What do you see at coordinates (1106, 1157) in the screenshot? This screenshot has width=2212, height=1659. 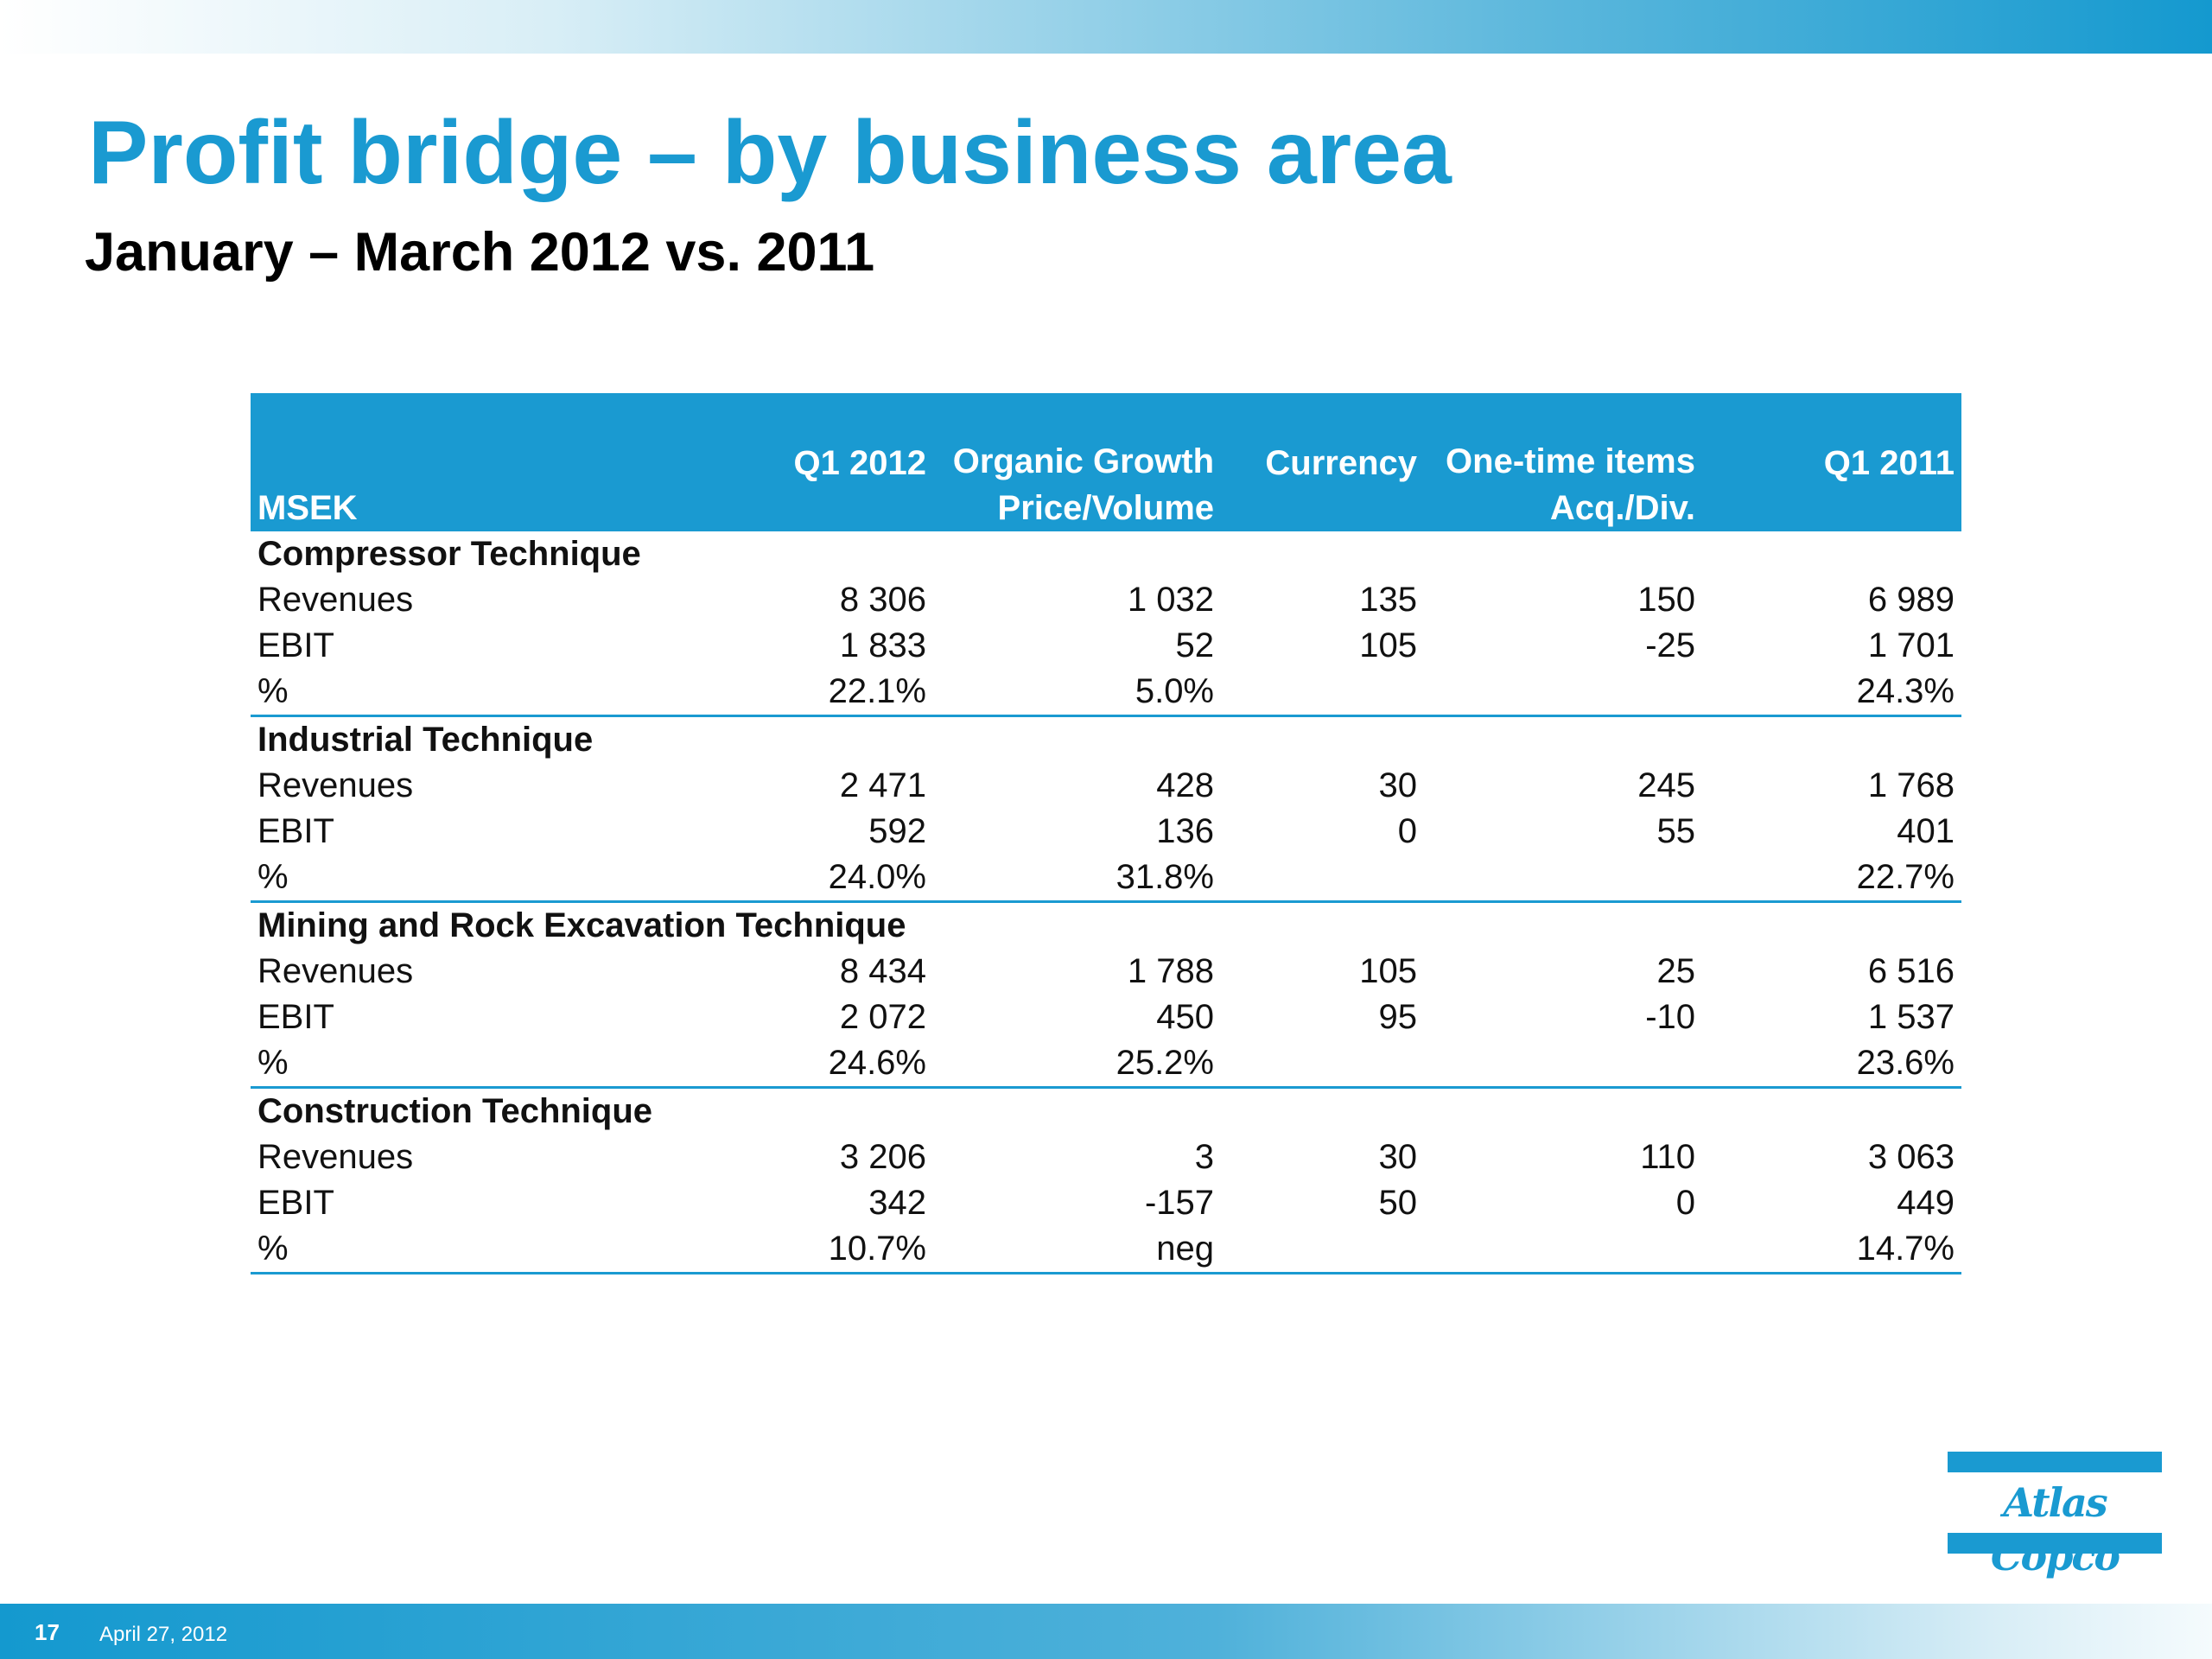 I see `table-row: Revenues 3 206 3 30 110 3 063` at bounding box center [1106, 1157].